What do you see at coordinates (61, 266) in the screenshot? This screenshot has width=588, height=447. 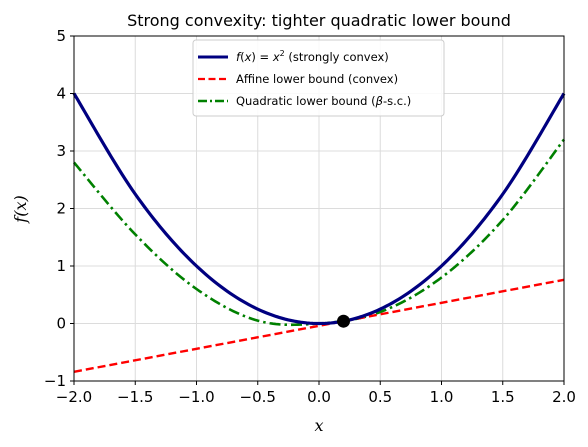 I see `y-tick-label-2: 1` at bounding box center [61, 266].